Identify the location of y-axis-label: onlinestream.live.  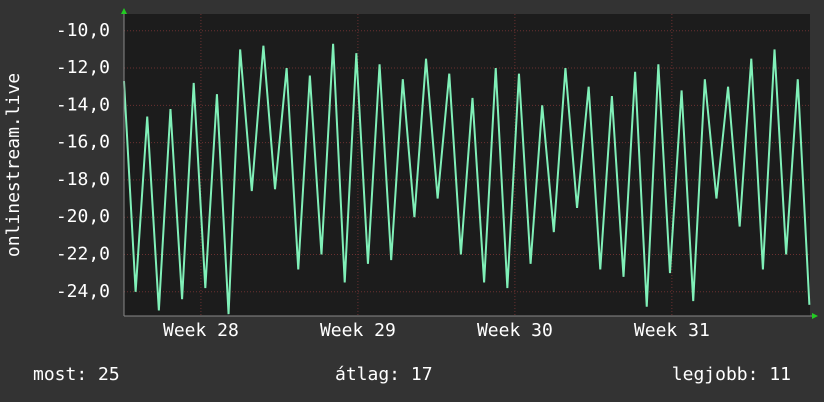
(13, 165).